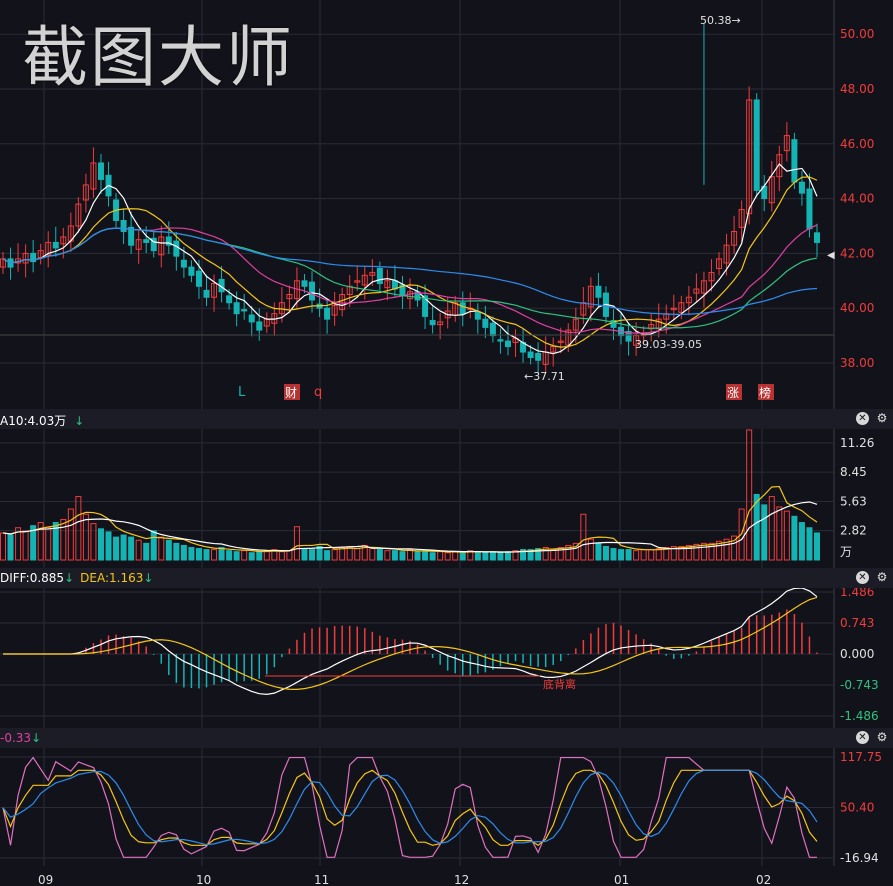  I want to click on kdj-panel-header: -0.33↓ ✕ ⚙, so click(446, 738).